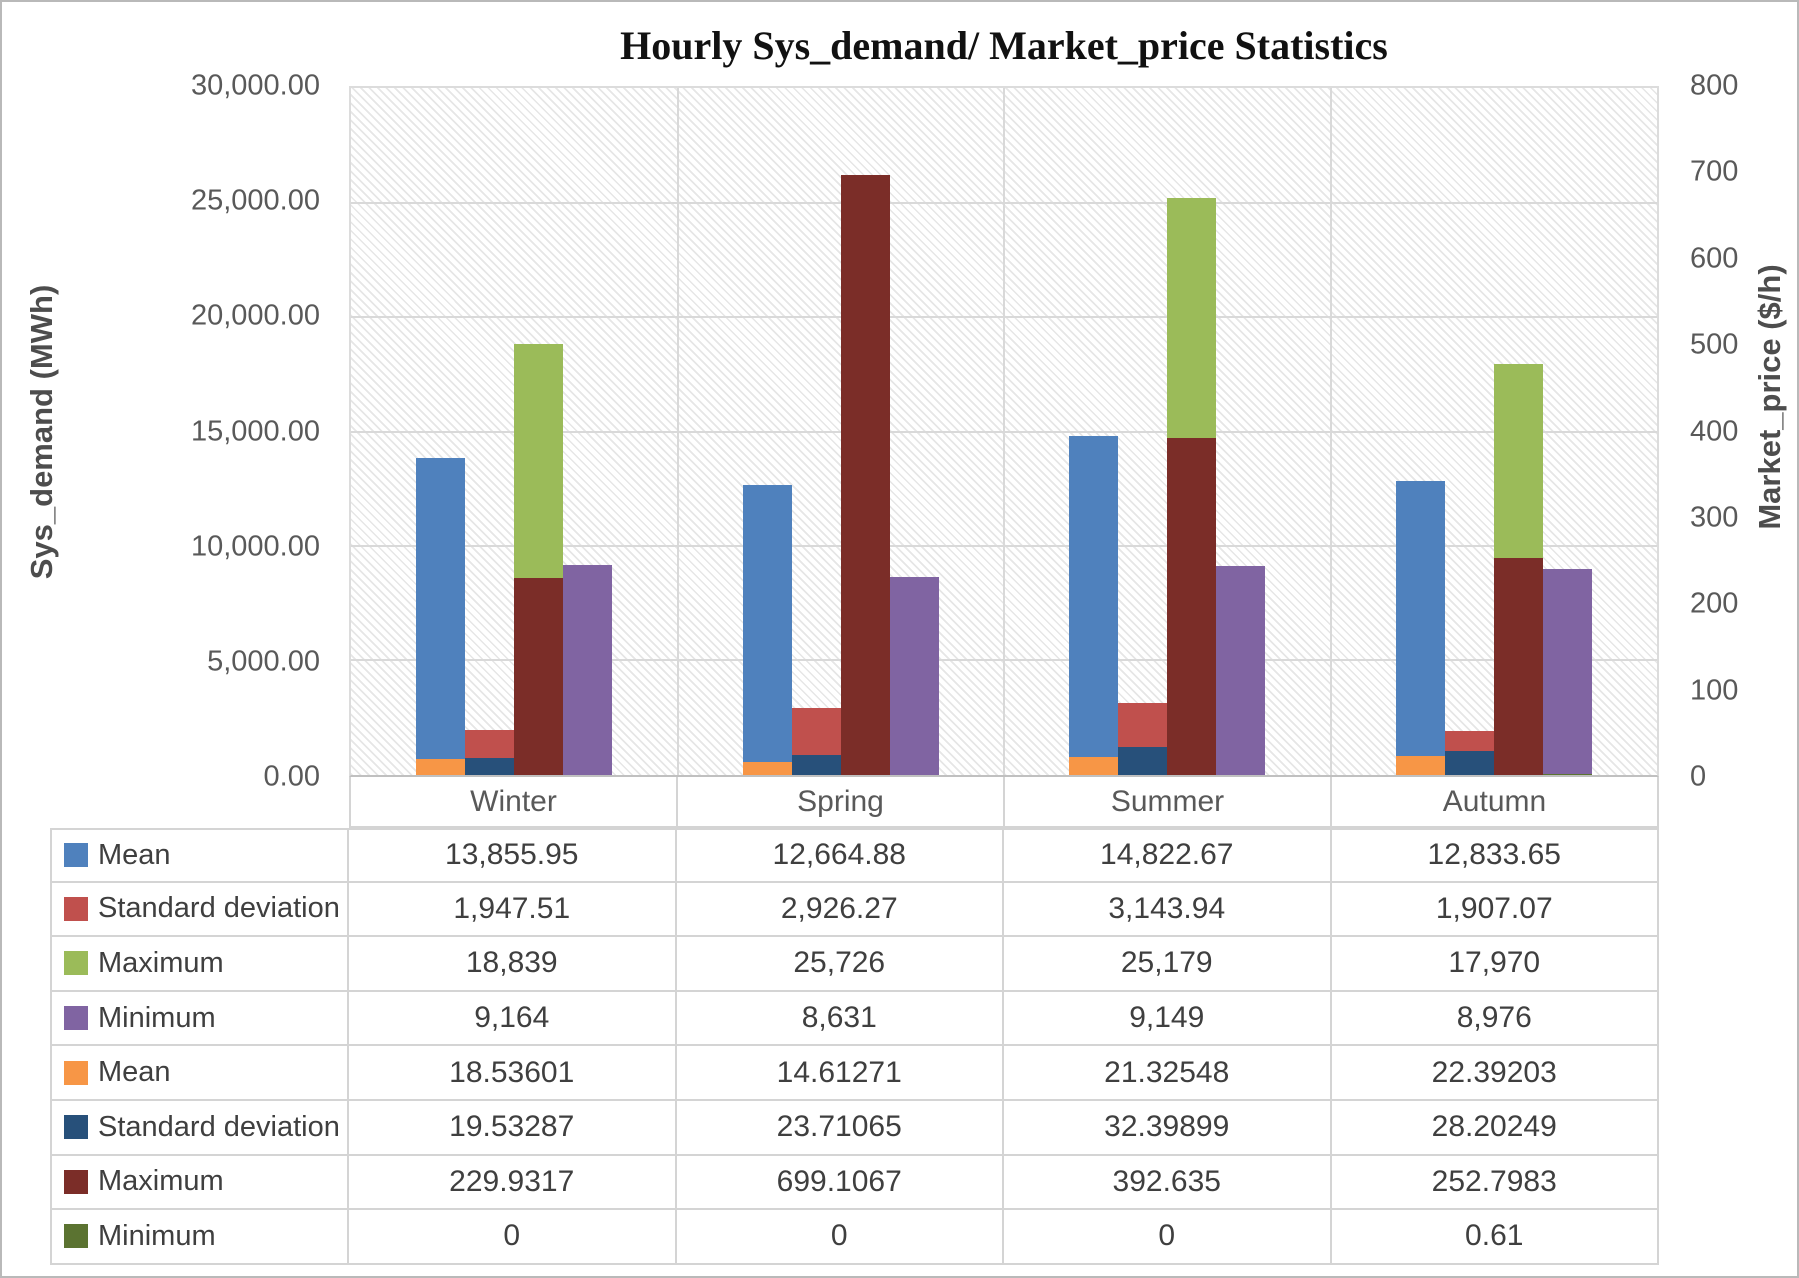  What do you see at coordinates (41, 432) in the screenshot?
I see `left-axis-title: Sys_demand (MWh)` at bounding box center [41, 432].